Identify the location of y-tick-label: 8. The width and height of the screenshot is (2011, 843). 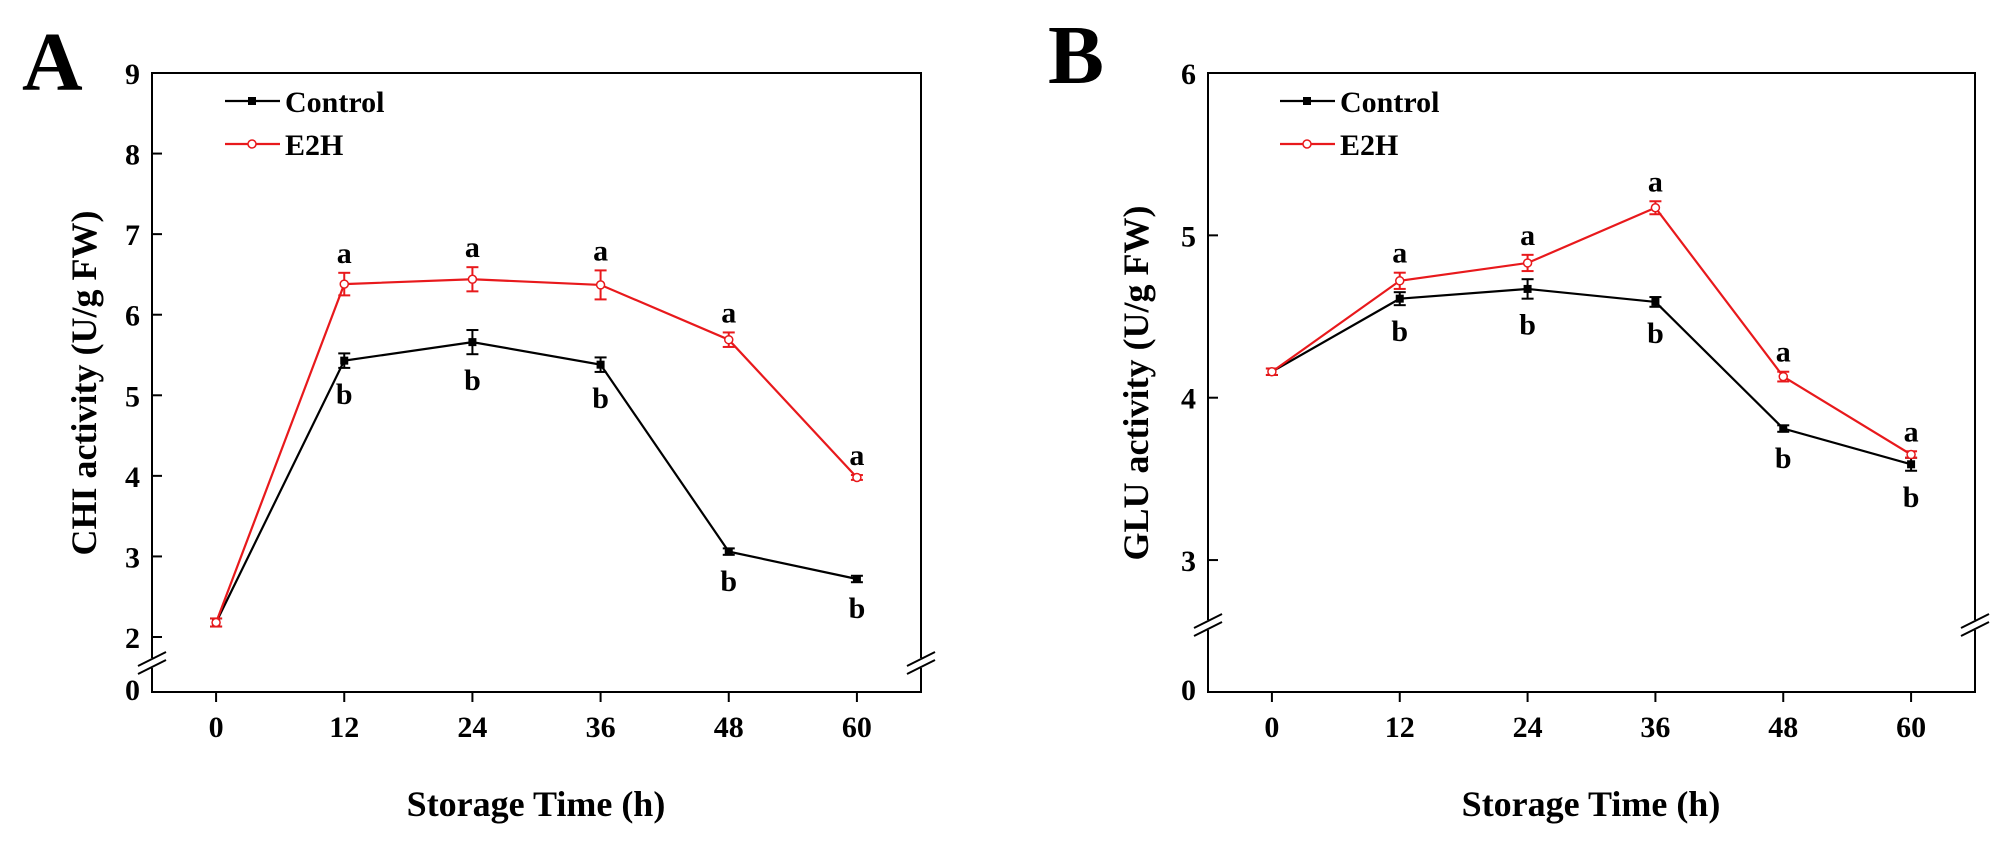
(132, 155).